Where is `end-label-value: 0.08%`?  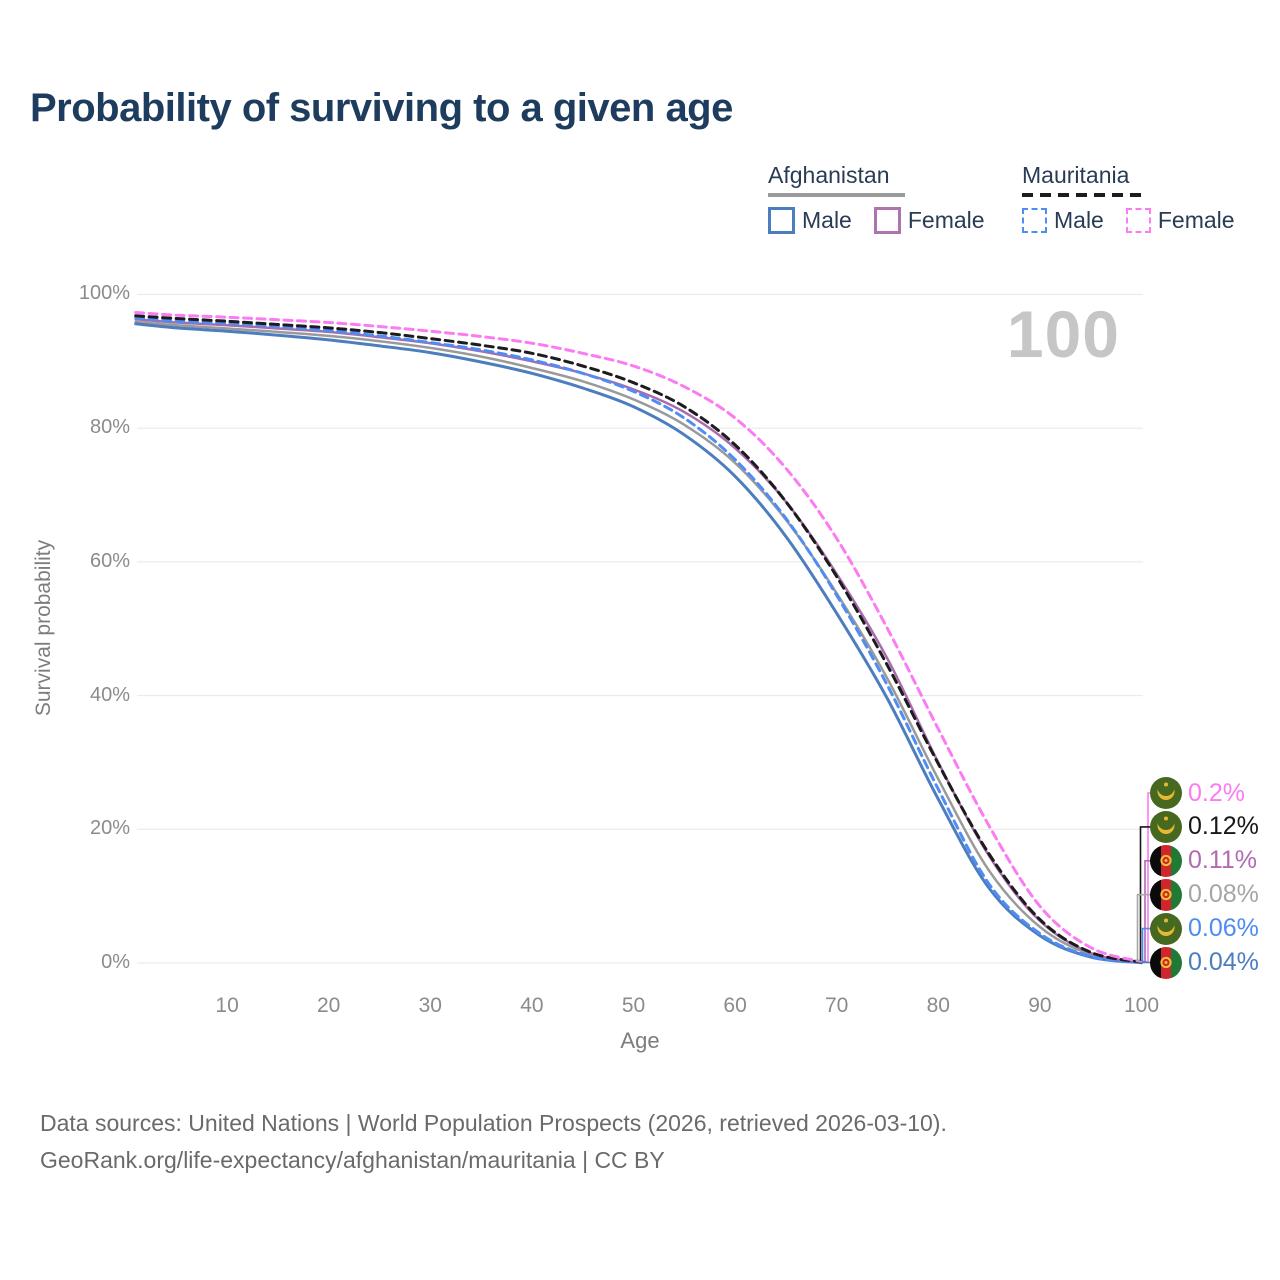
end-label-value: 0.08% is located at coordinates (1223, 894).